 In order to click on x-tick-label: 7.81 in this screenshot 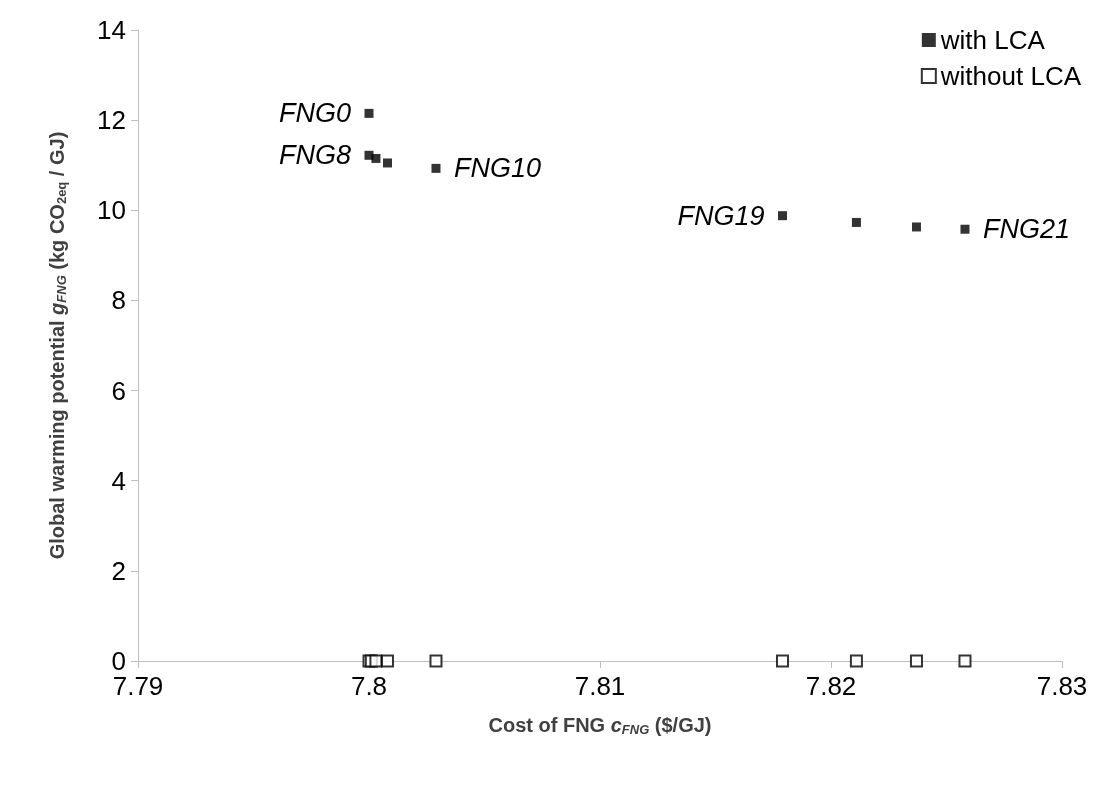, I will do `click(600, 686)`.